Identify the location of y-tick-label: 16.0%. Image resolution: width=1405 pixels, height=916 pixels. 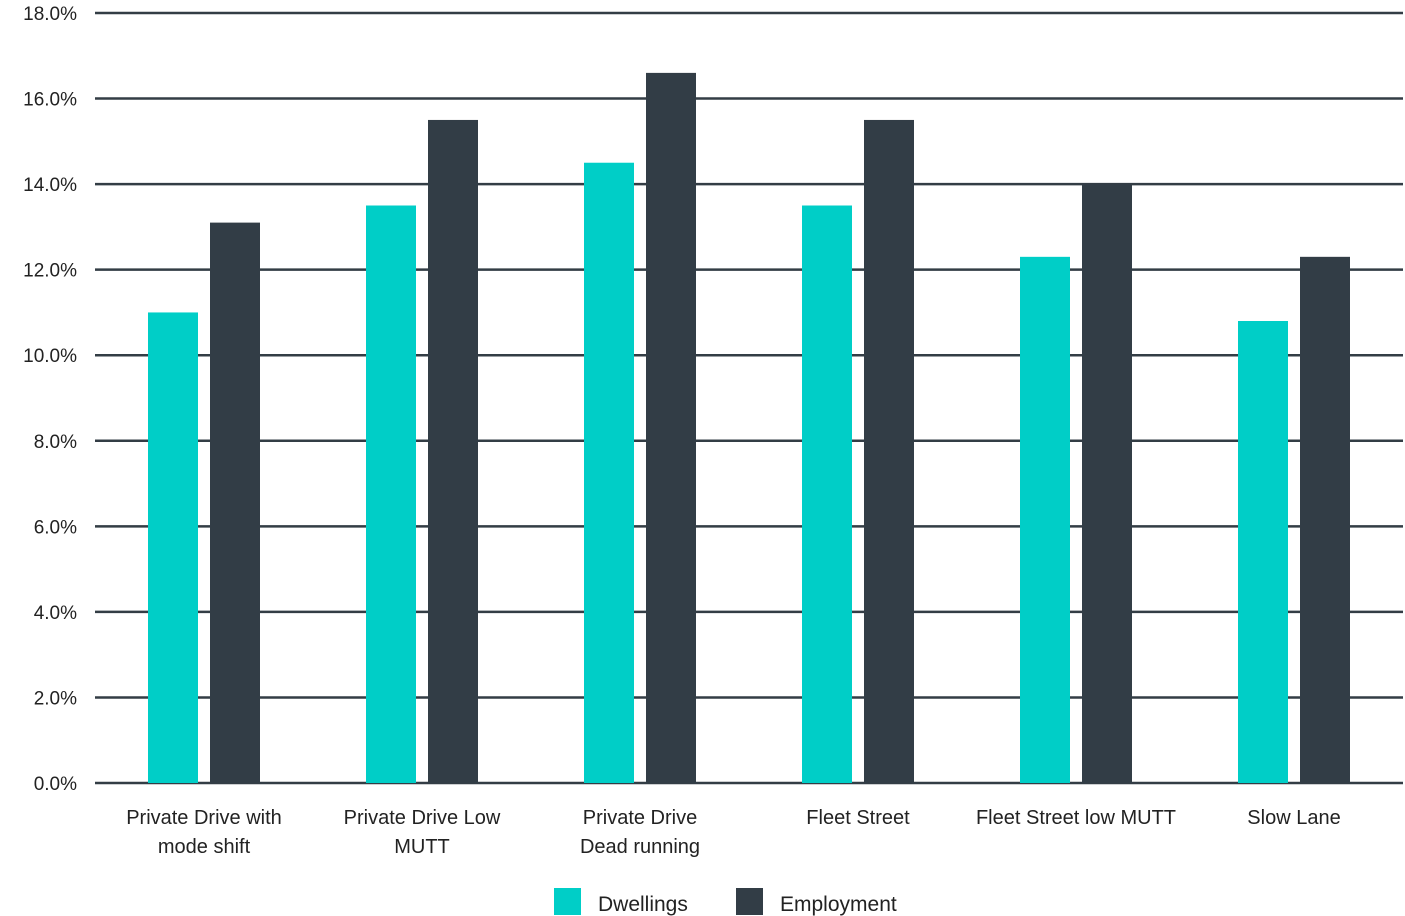
(50, 100).